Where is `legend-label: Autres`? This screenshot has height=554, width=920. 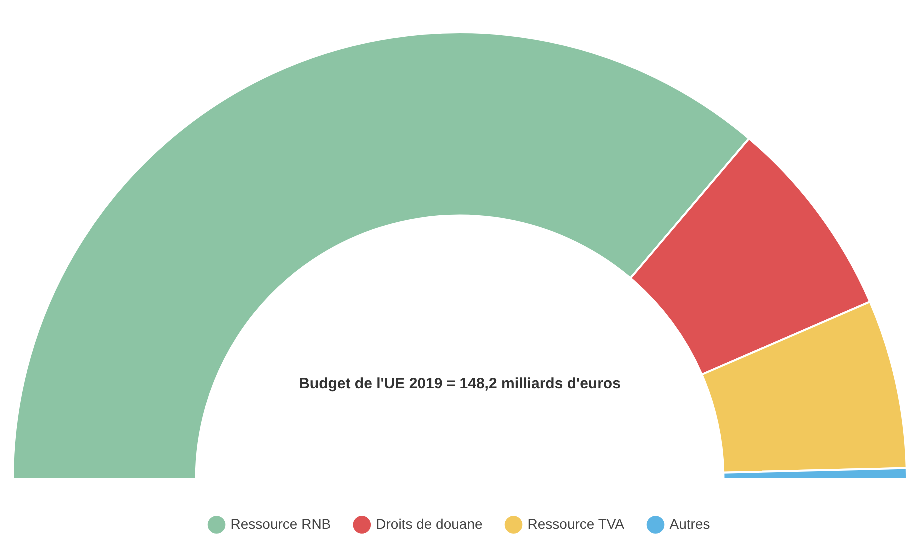
legend-label: Autres is located at coordinates (690, 524).